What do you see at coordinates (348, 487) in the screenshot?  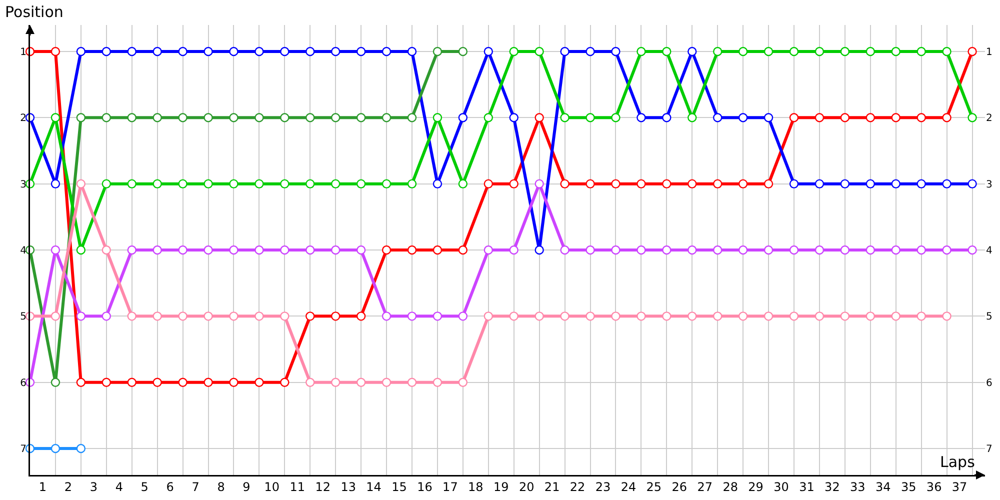 I see `x-tick-label: 13` at bounding box center [348, 487].